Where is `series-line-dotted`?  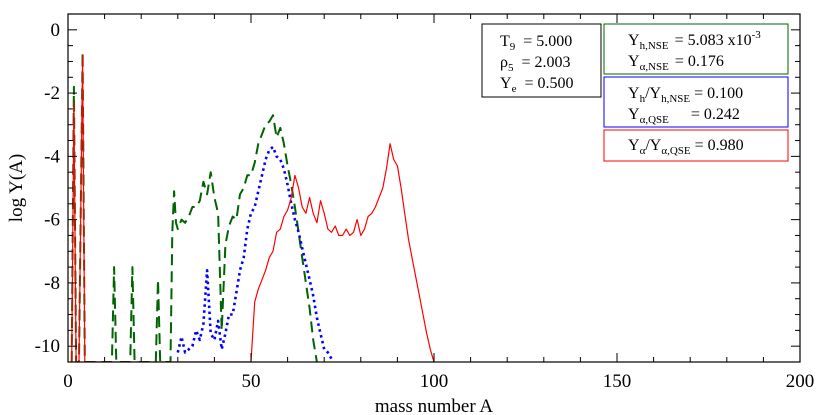
series-line-dotted is located at coordinates (254, 252).